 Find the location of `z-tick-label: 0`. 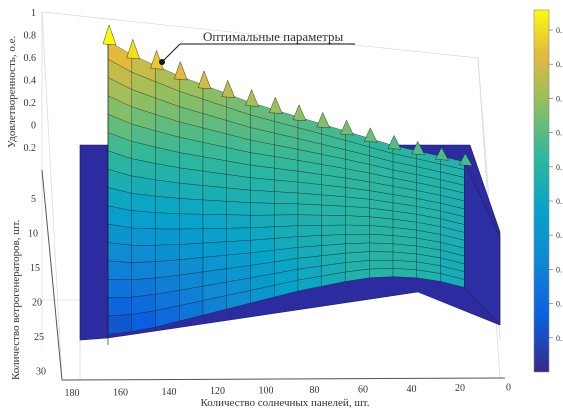

z-tick-label: 0 is located at coordinates (33, 126).